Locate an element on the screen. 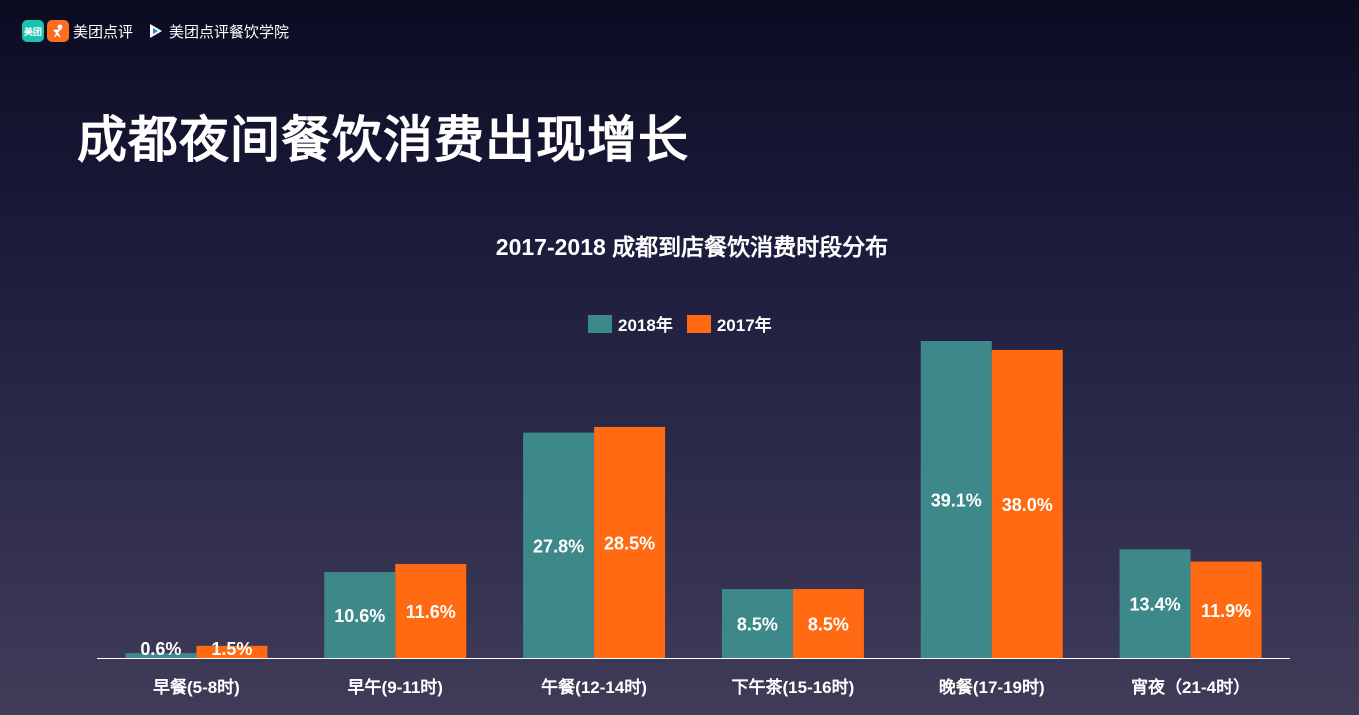 This screenshot has height=715, width=1359. legend-swatch-2018 is located at coordinates (600, 323).